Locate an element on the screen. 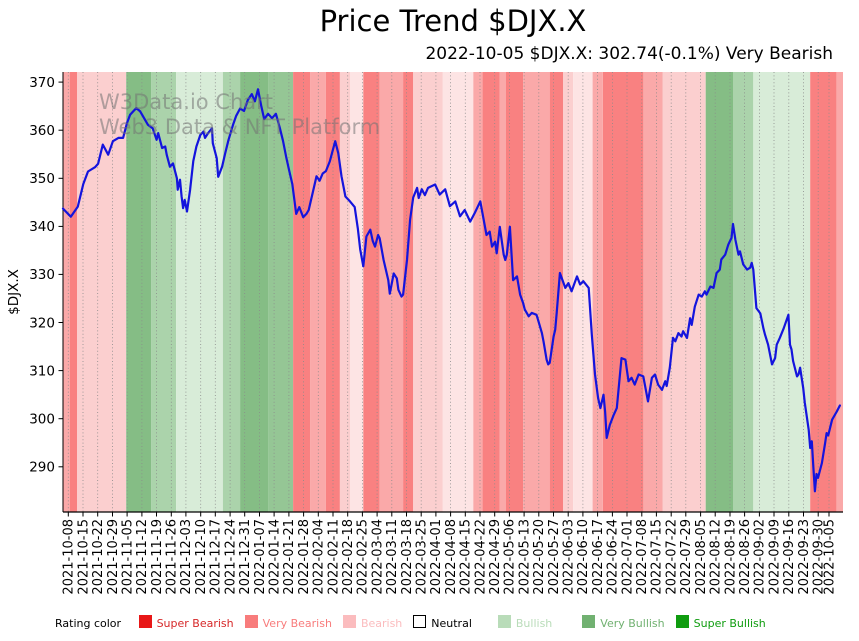  x-tick-label: 2022-07-01 is located at coordinates (627, 557).